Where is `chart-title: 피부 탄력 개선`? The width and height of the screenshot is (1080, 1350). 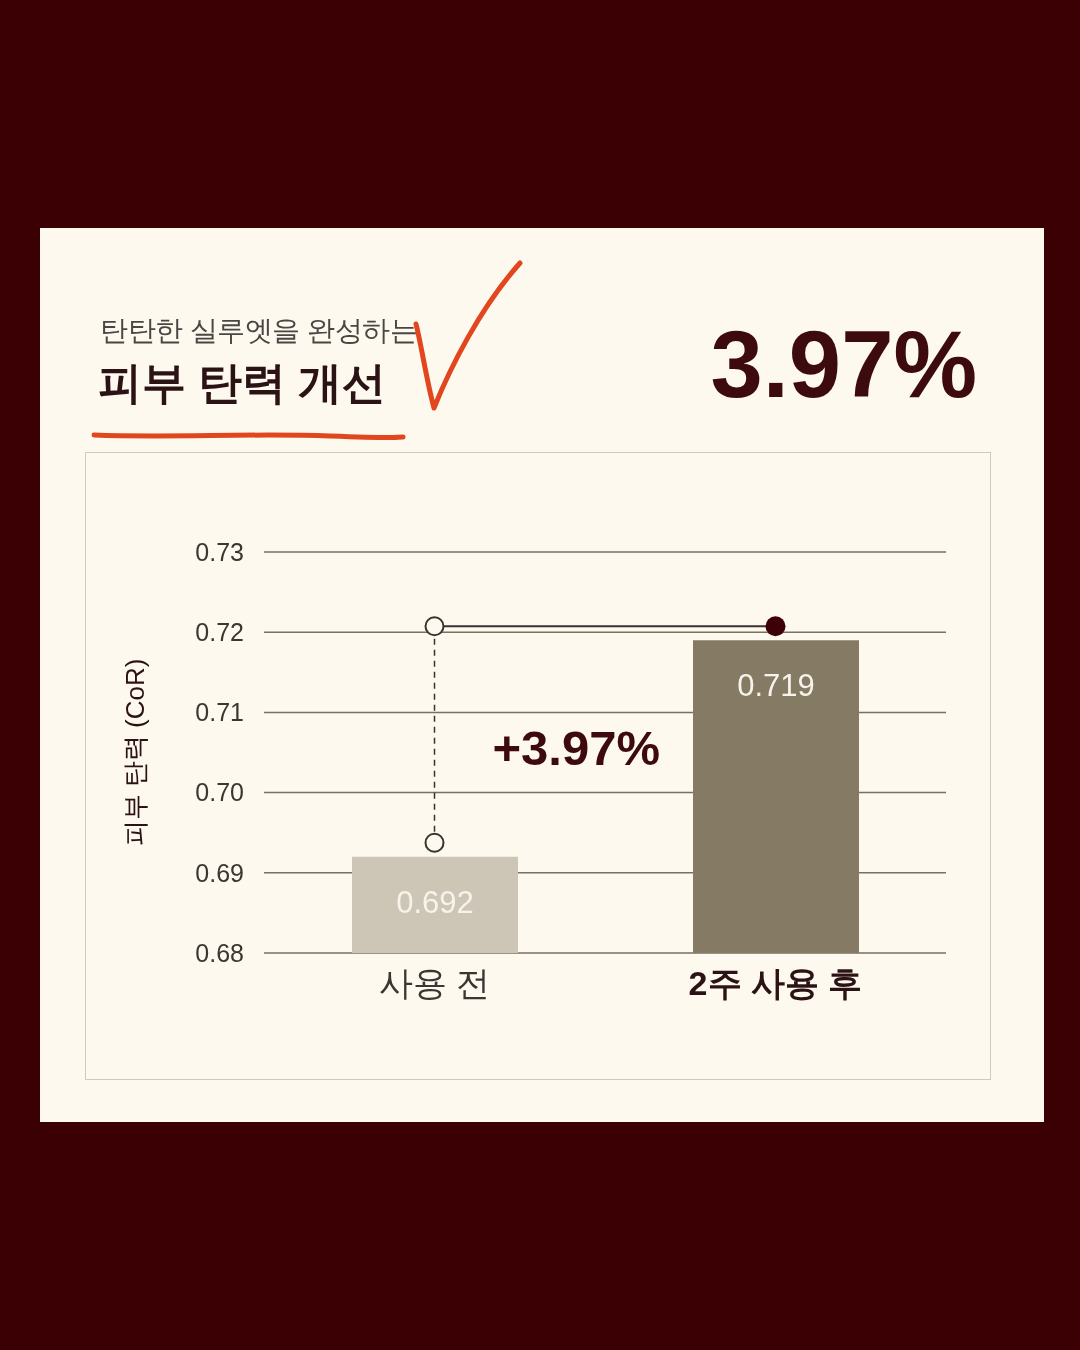 chart-title: 피부 탄력 개선 is located at coordinates (242, 383).